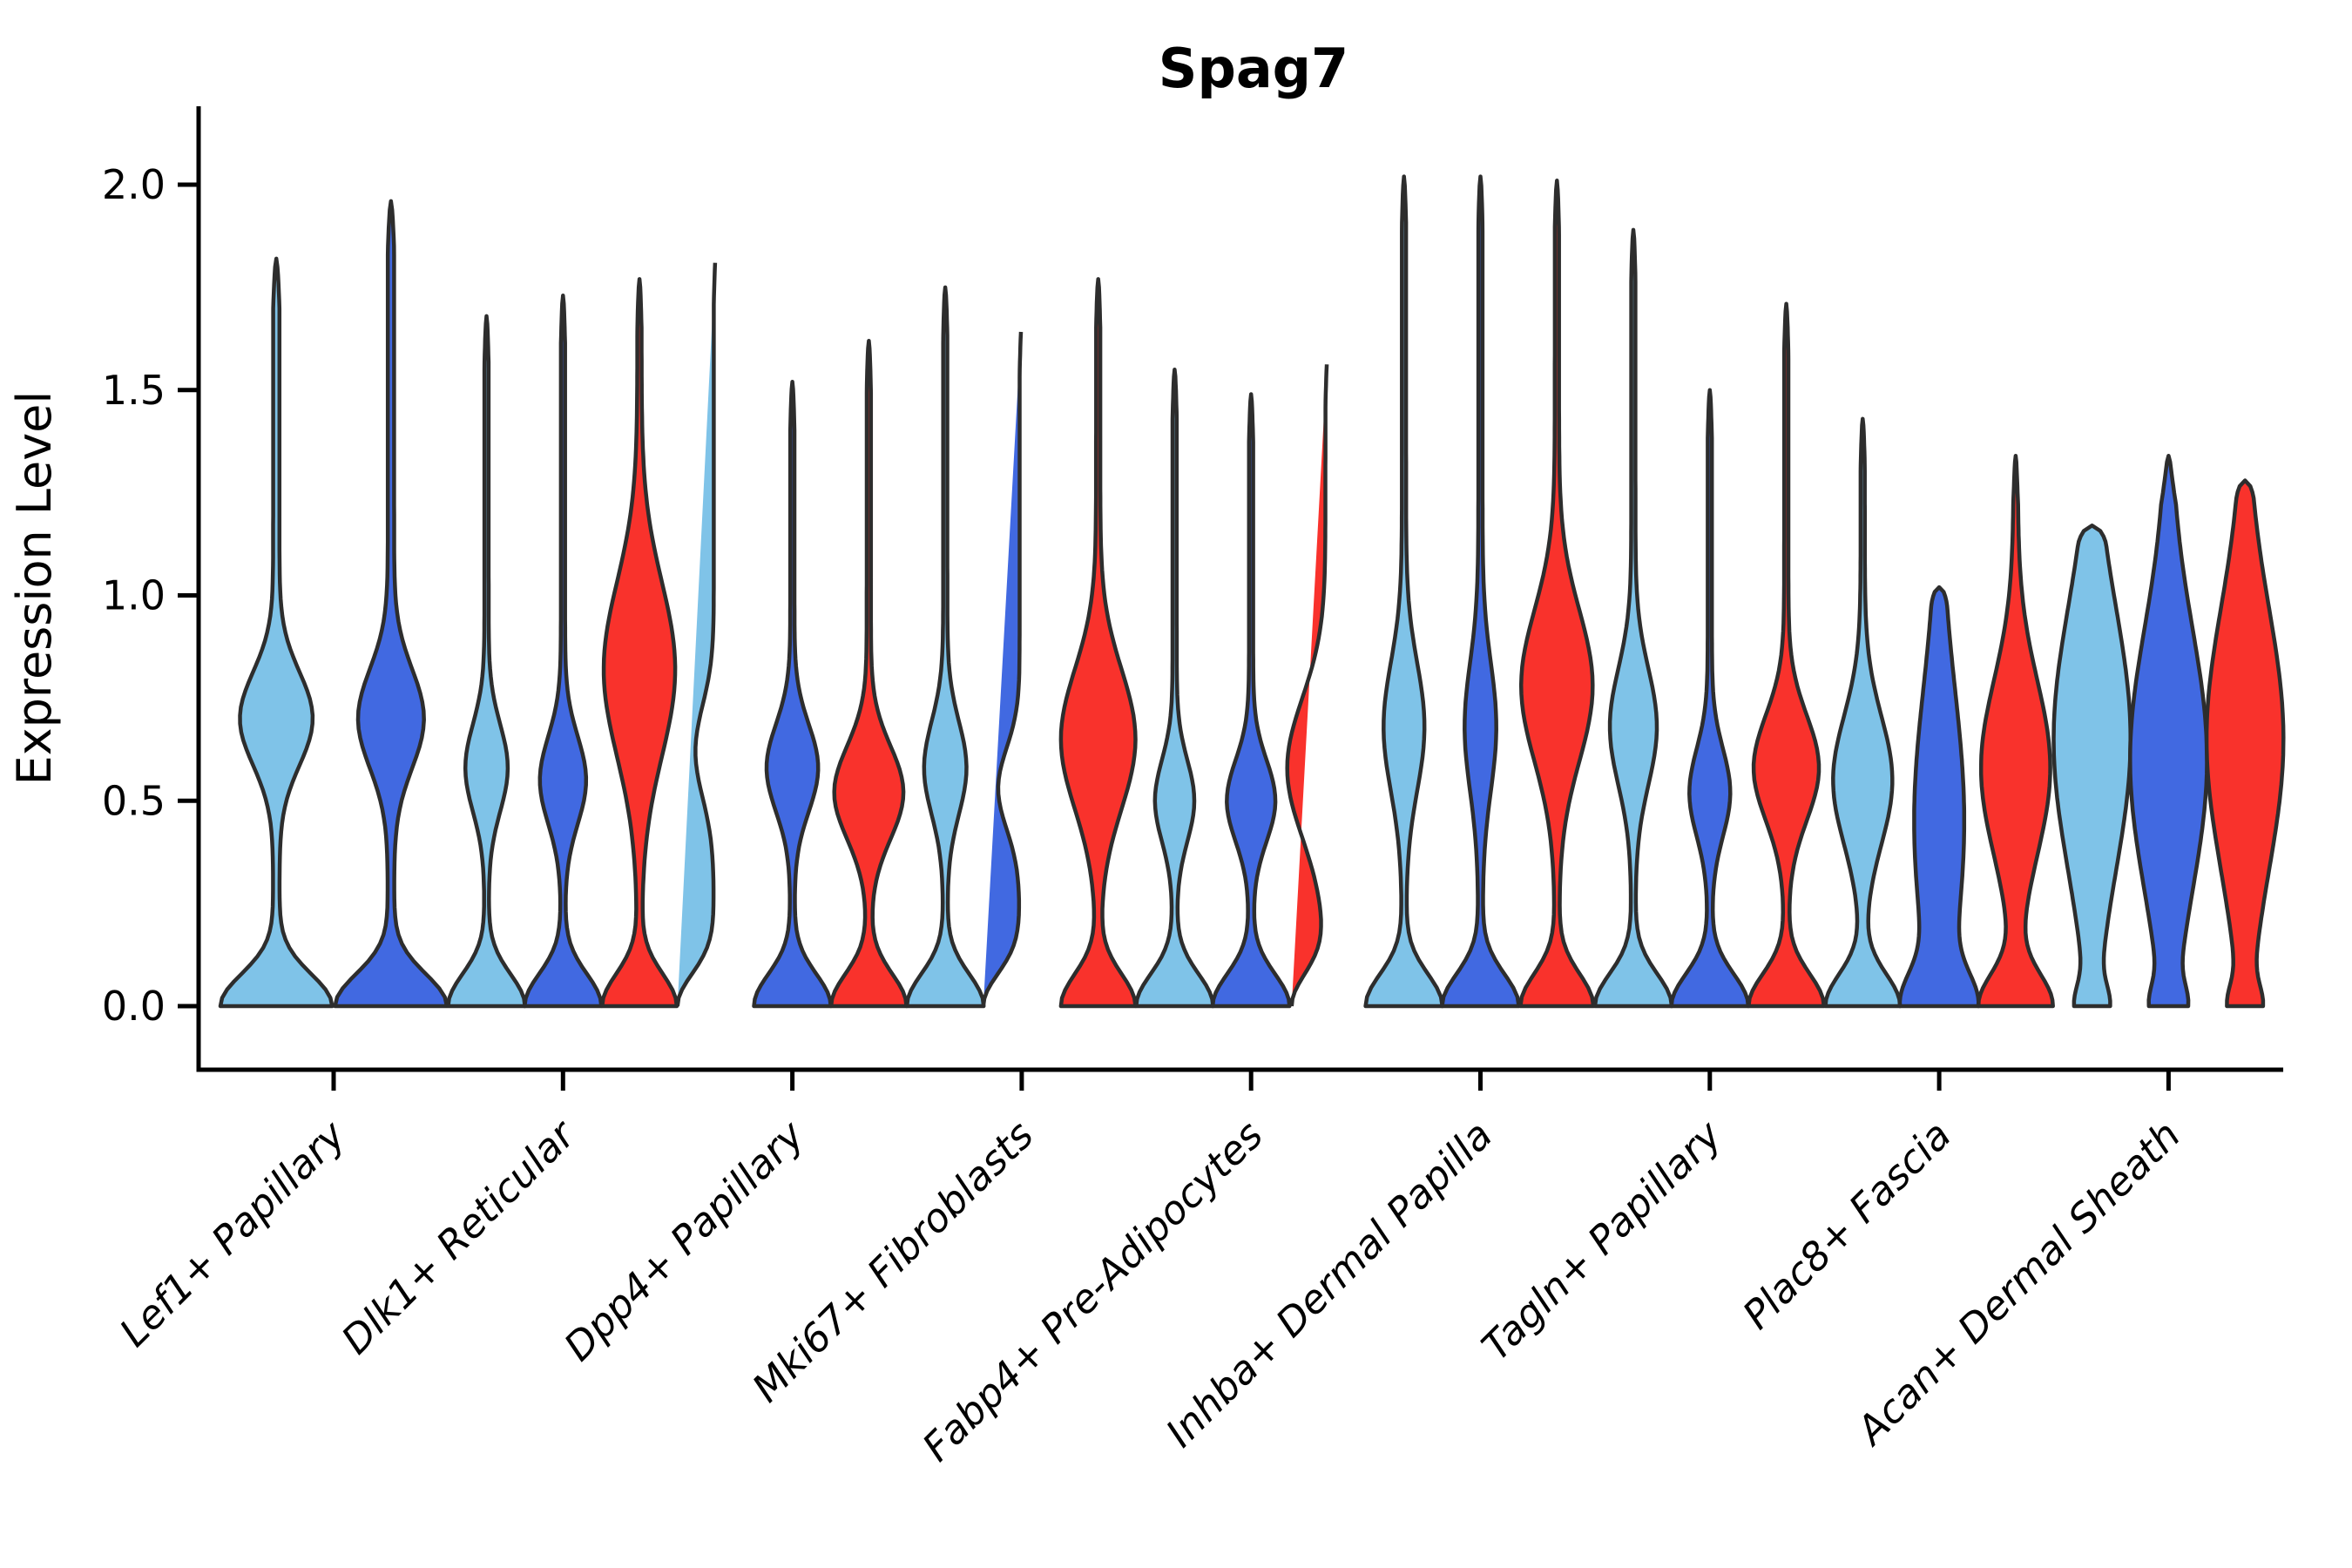 The image size is (2352, 1568). What do you see at coordinates (1174, 688) in the screenshot?
I see `violin-fabp4-pre-adipocytes-light_blue` at bounding box center [1174, 688].